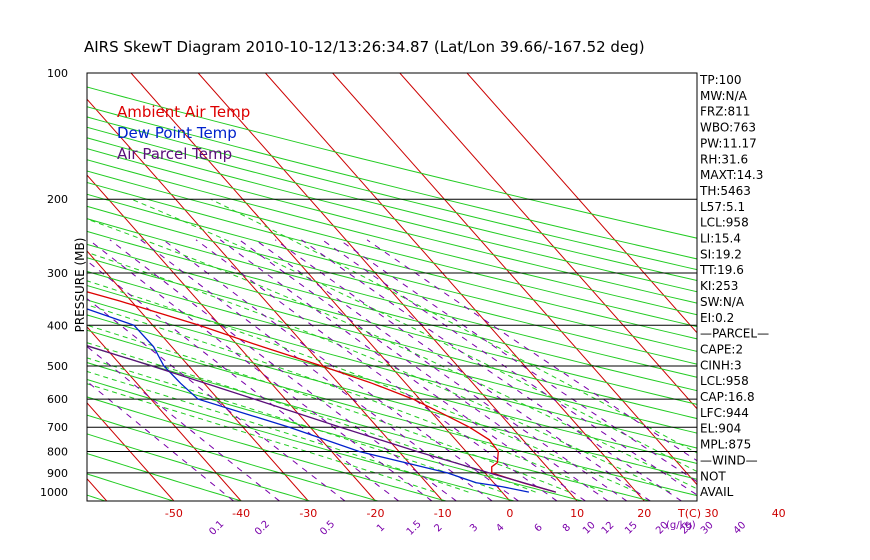 The height and width of the screenshot is (560, 870). Describe the element at coordinates (438, 528) in the screenshot. I see `mixing-ratio-label: 2` at that location.